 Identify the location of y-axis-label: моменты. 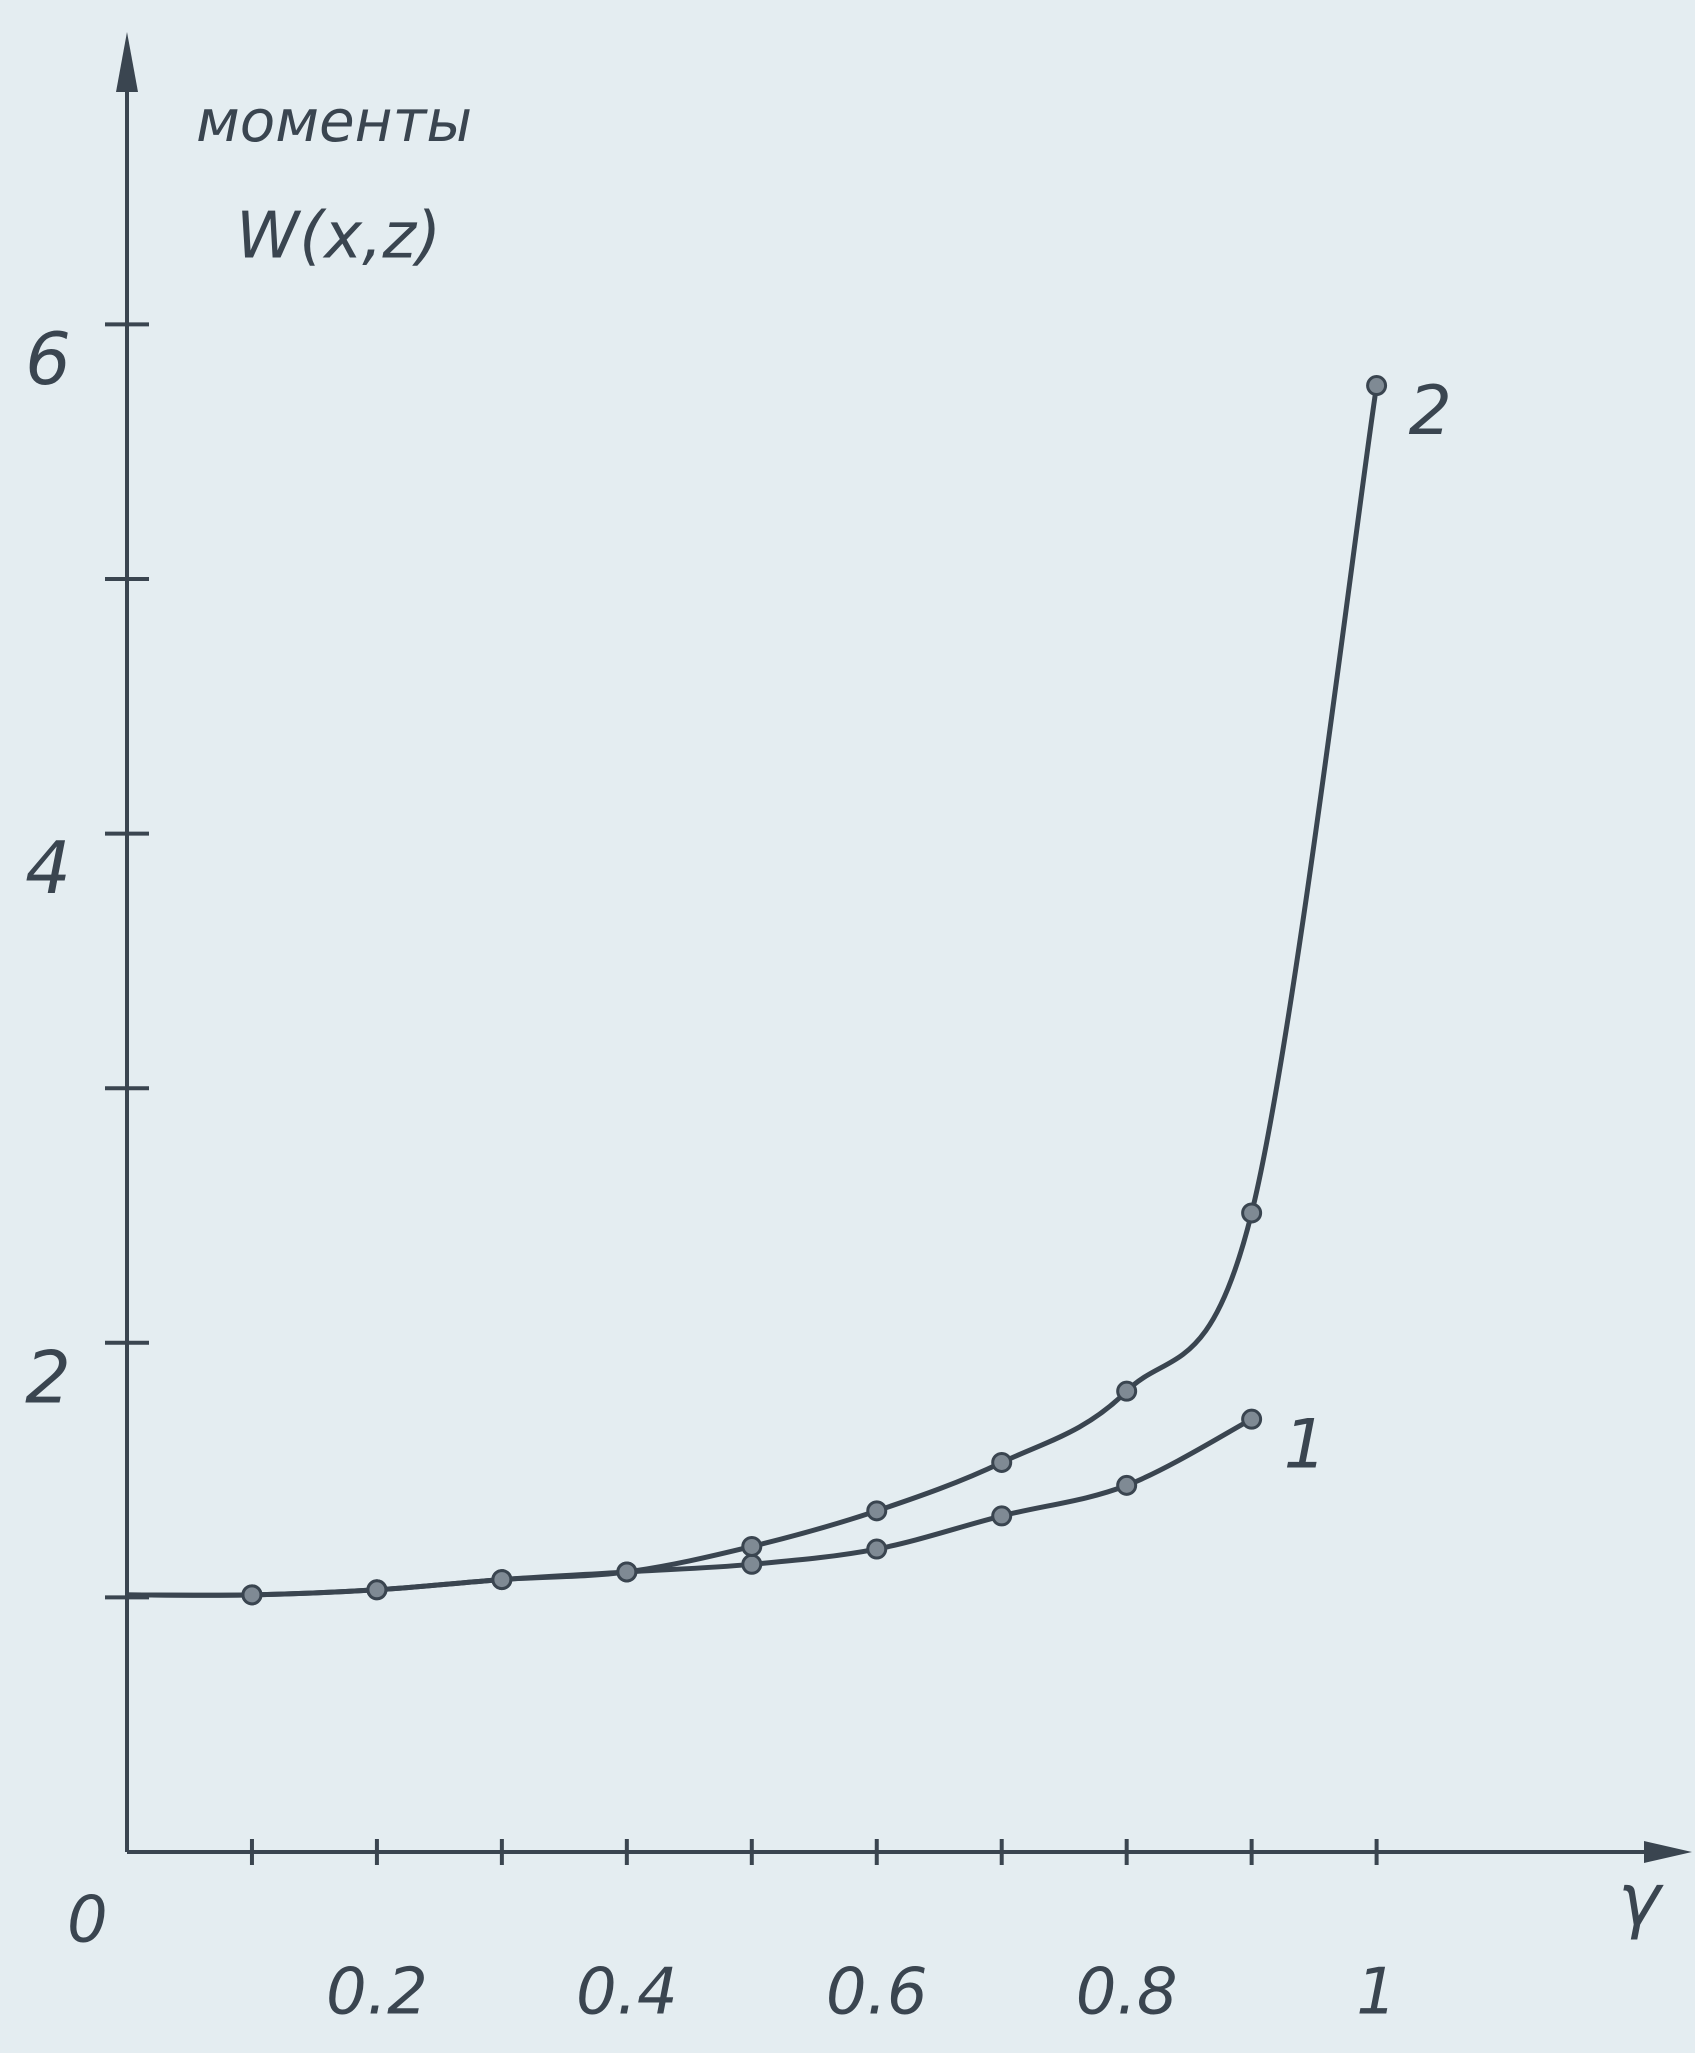
(334, 121).